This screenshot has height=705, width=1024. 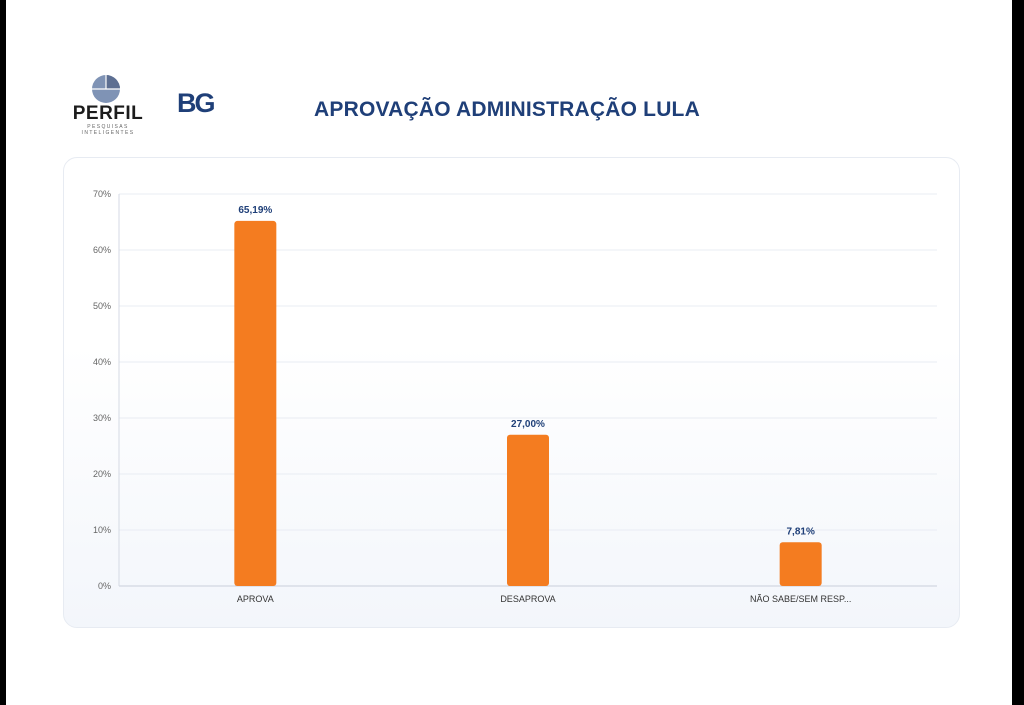 I want to click on y-tick-label: 50%, so click(x=102, y=306).